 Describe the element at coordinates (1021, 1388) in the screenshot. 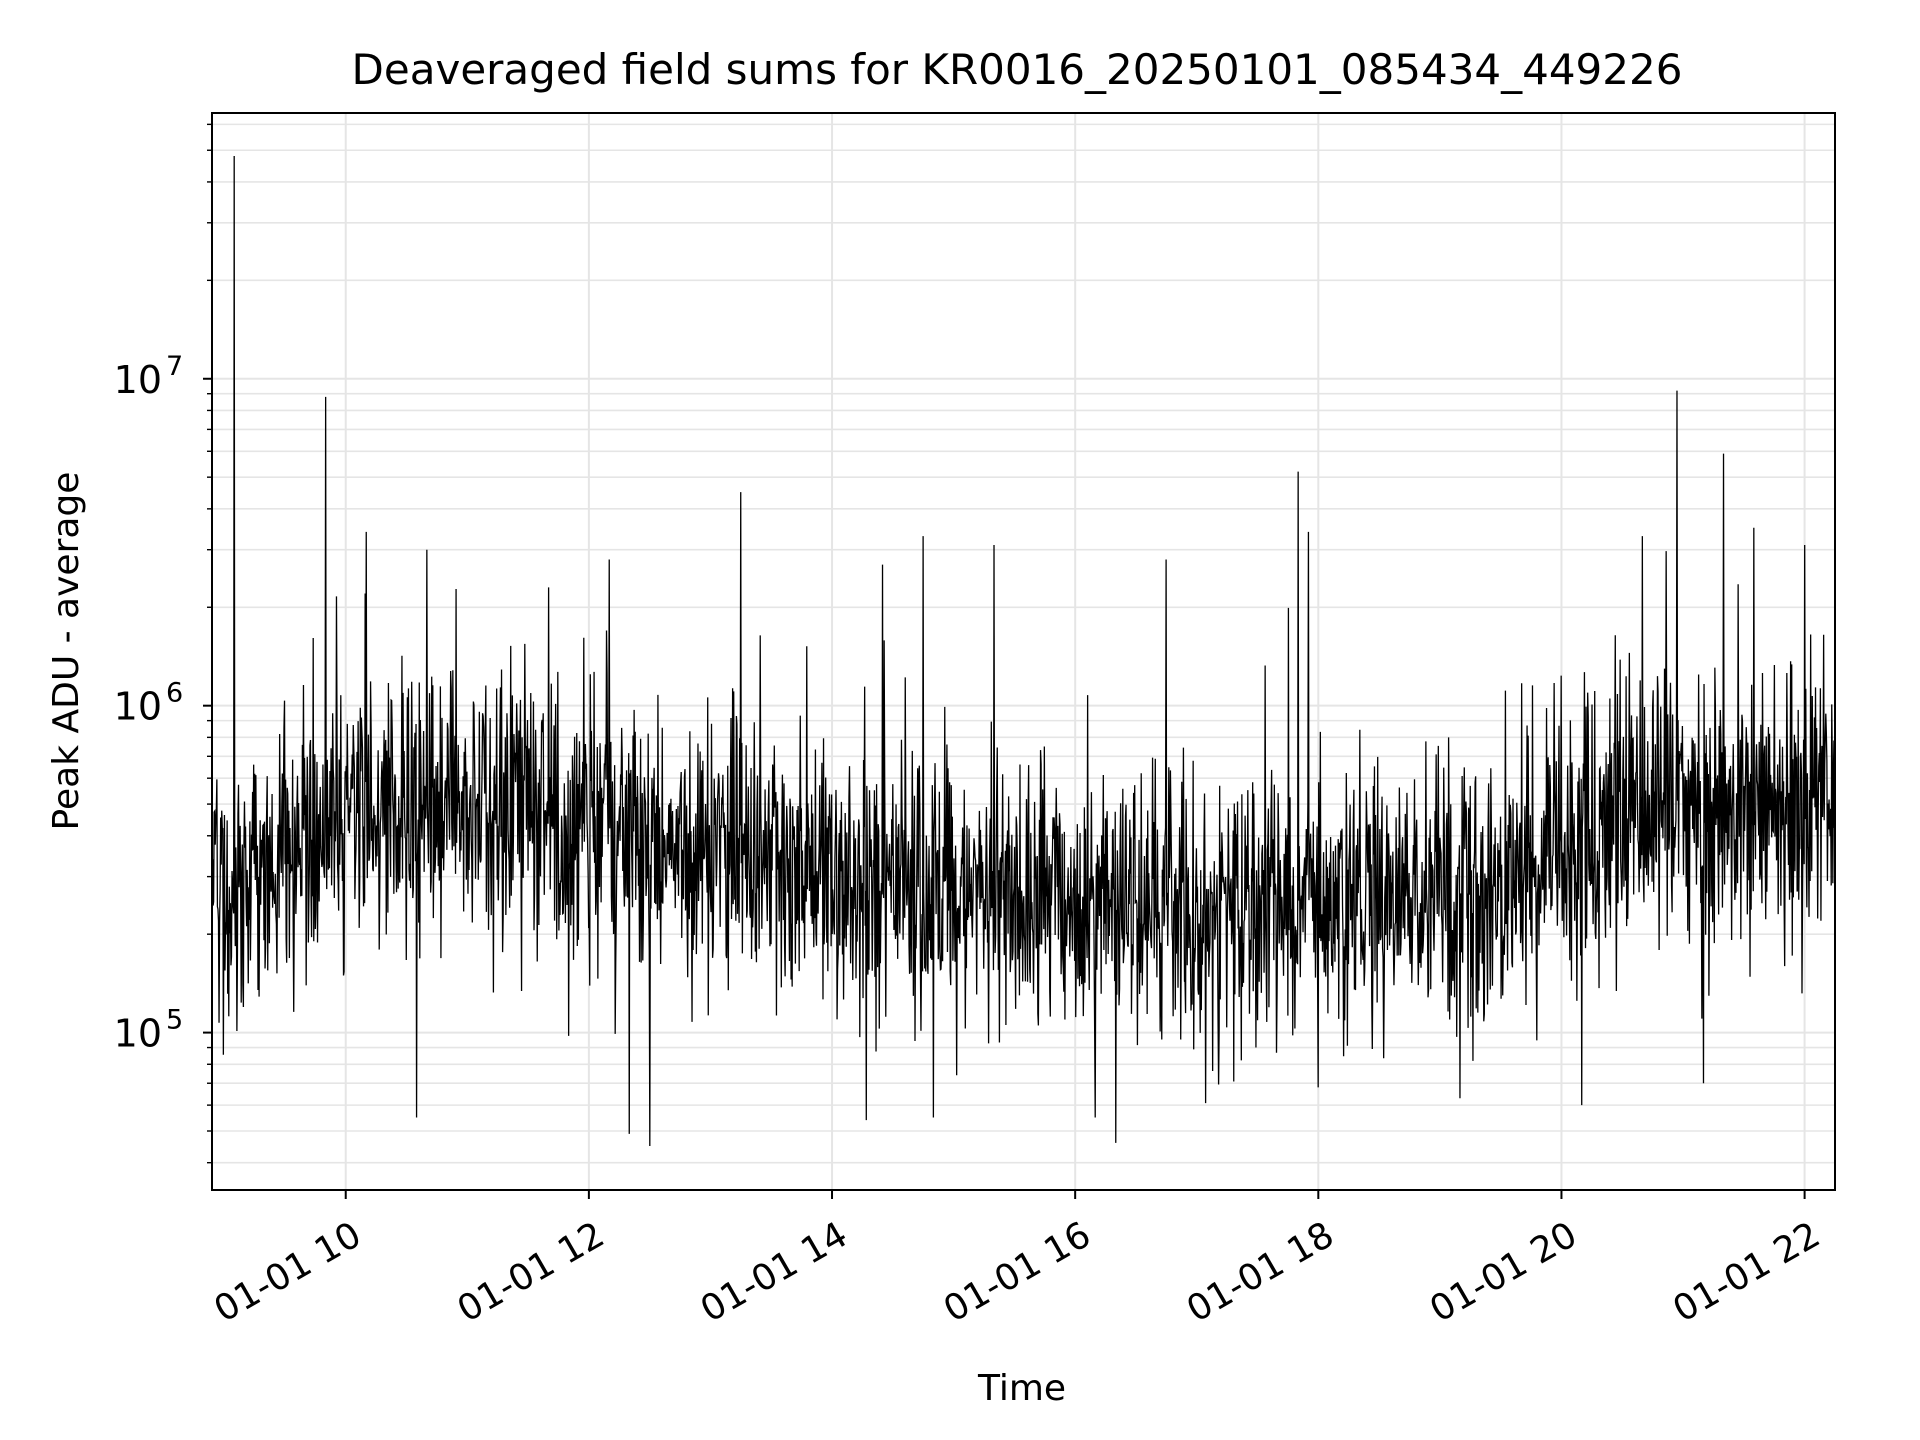

I see `x-axis-label: Time` at that location.